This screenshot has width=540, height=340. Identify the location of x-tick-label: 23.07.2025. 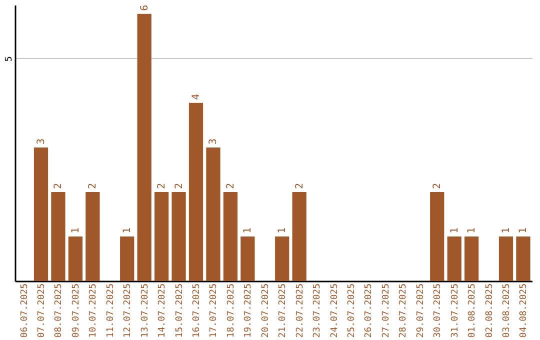
(317, 311).